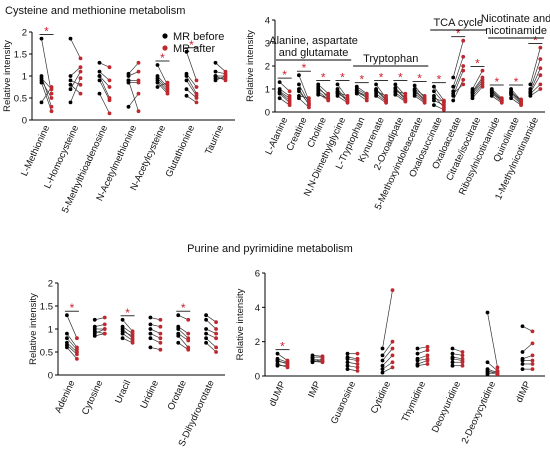  What do you see at coordinates (277, 394) in the screenshot?
I see `x-tick-label: dUMP` at bounding box center [277, 394].